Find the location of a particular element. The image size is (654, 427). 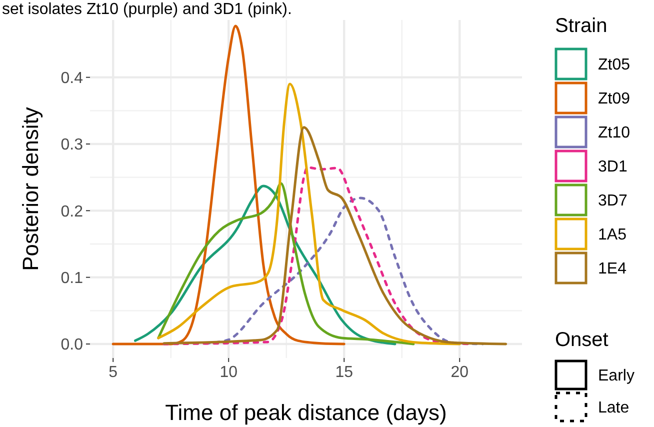

legend-label: 3D1 is located at coordinates (613, 167).